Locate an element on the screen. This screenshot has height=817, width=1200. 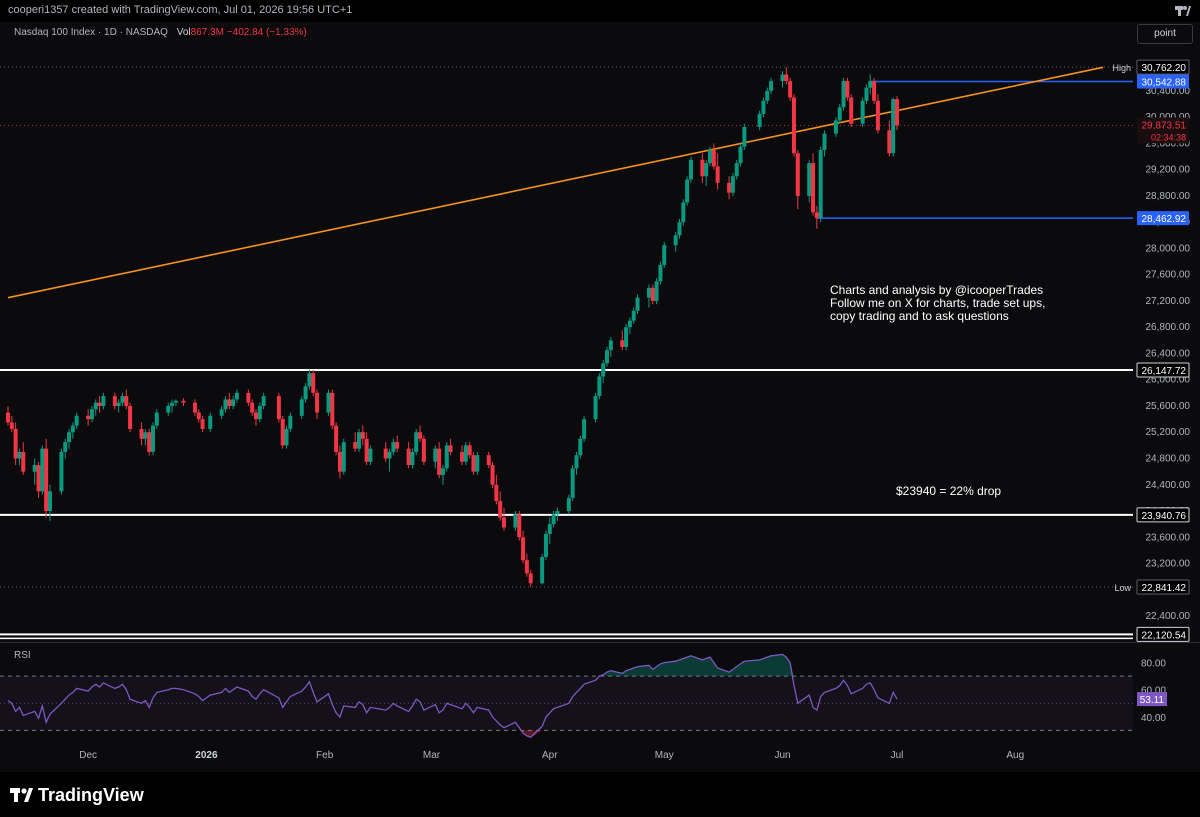
rsi-overbought-fill is located at coordinates (452, 665).